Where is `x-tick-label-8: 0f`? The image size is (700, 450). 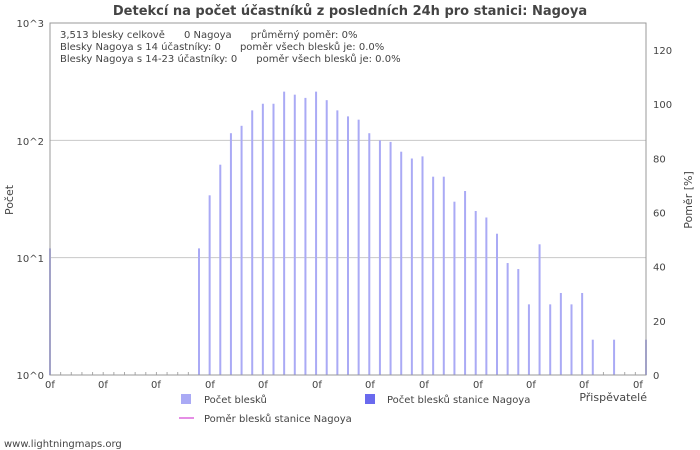 x-tick-label-8: 0f is located at coordinates (424, 385).